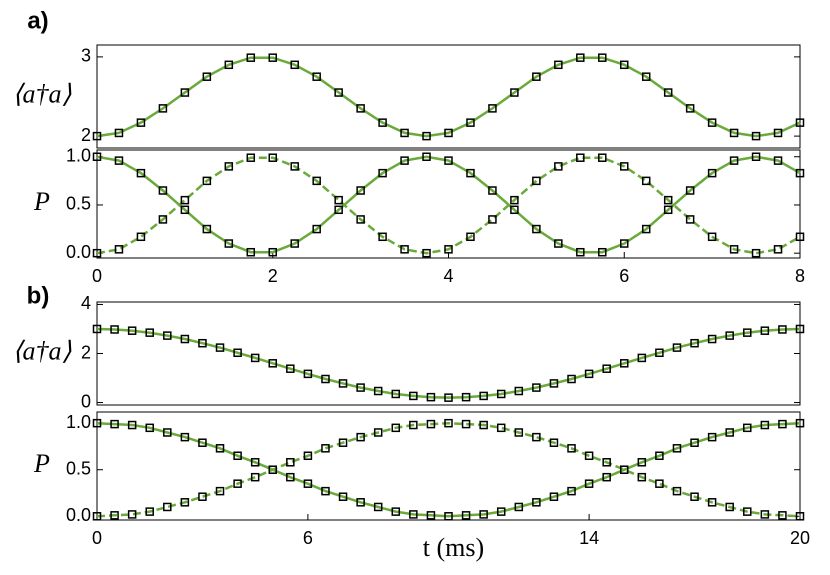 This screenshot has width=830, height=575. What do you see at coordinates (589, 538) in the screenshot?
I see `x-tick-label: 14` at bounding box center [589, 538].